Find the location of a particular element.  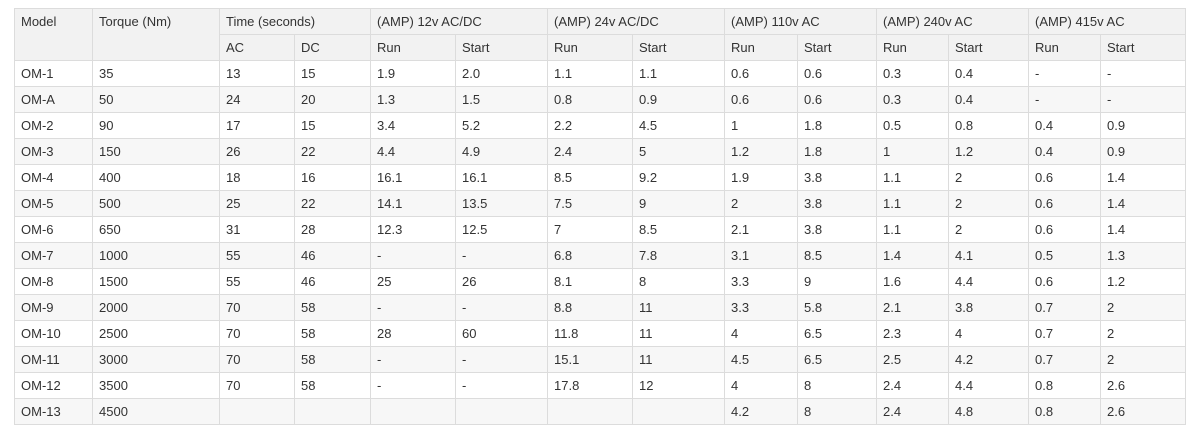

table-cell: 0.8 is located at coordinates (590, 99).